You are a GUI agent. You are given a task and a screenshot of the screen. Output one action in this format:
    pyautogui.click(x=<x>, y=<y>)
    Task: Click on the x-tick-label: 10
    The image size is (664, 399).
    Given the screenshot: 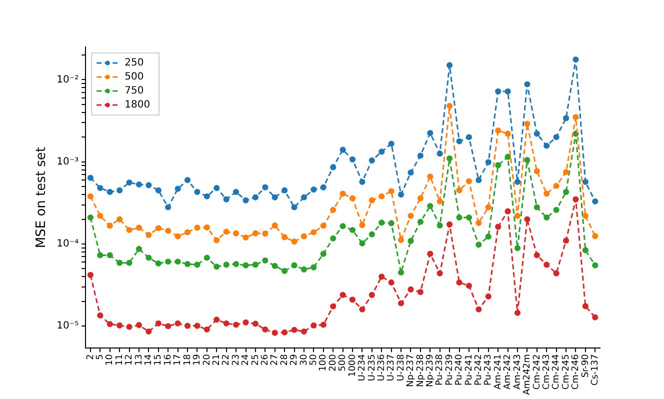 What is the action you would take?
    pyautogui.click(x=110, y=360)
    